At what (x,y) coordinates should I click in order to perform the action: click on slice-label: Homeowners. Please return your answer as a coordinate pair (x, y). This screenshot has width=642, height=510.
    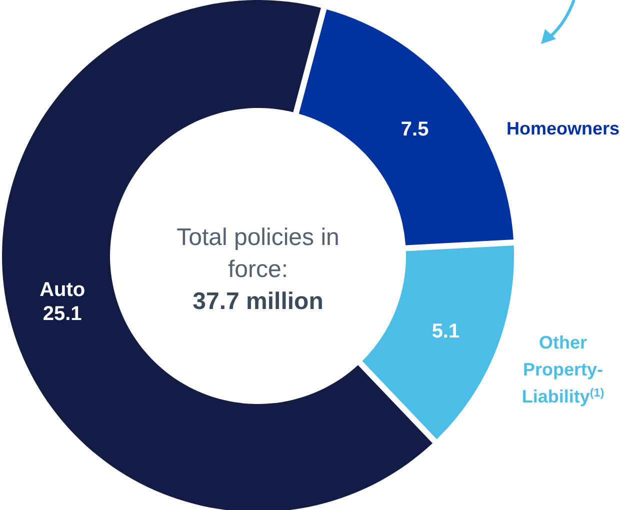
    Looking at the image, I should click on (563, 128).